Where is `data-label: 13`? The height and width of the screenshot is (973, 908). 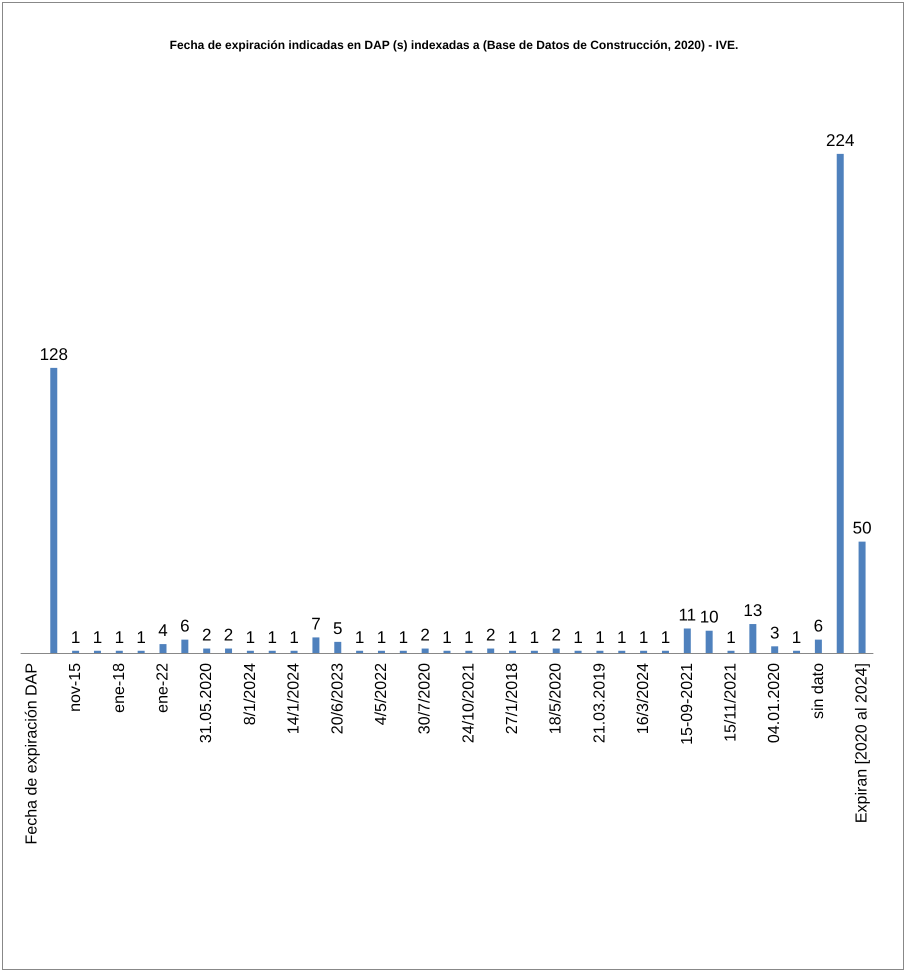
data-label: 13 is located at coordinates (752, 610).